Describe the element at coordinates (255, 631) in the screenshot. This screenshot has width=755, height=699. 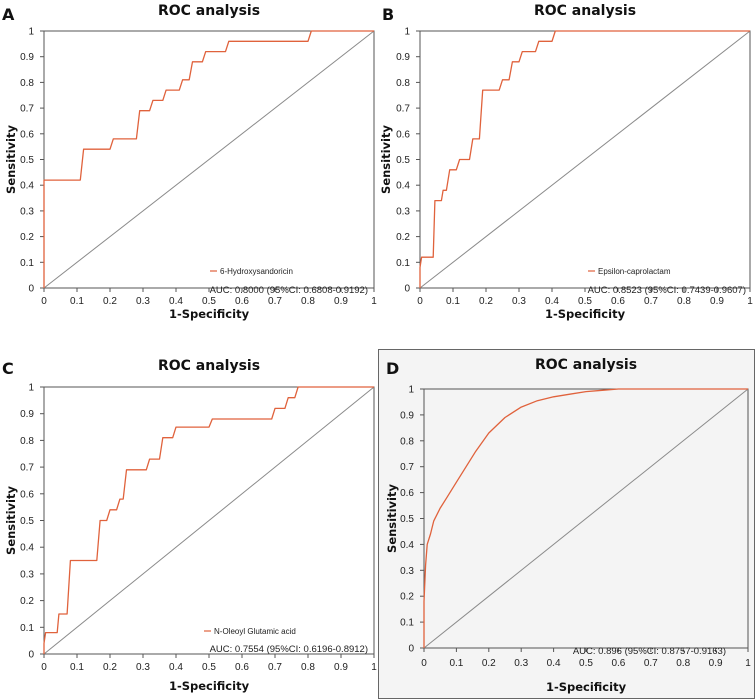
I see `legend-label: N-Oleoyl Glutamic acid` at that location.